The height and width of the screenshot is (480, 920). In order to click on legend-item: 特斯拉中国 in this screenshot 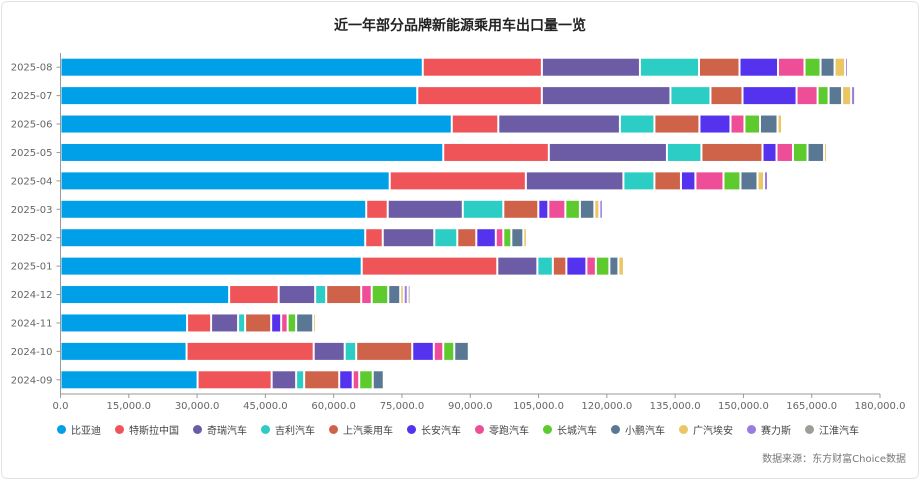, I will do `click(147, 429)`.